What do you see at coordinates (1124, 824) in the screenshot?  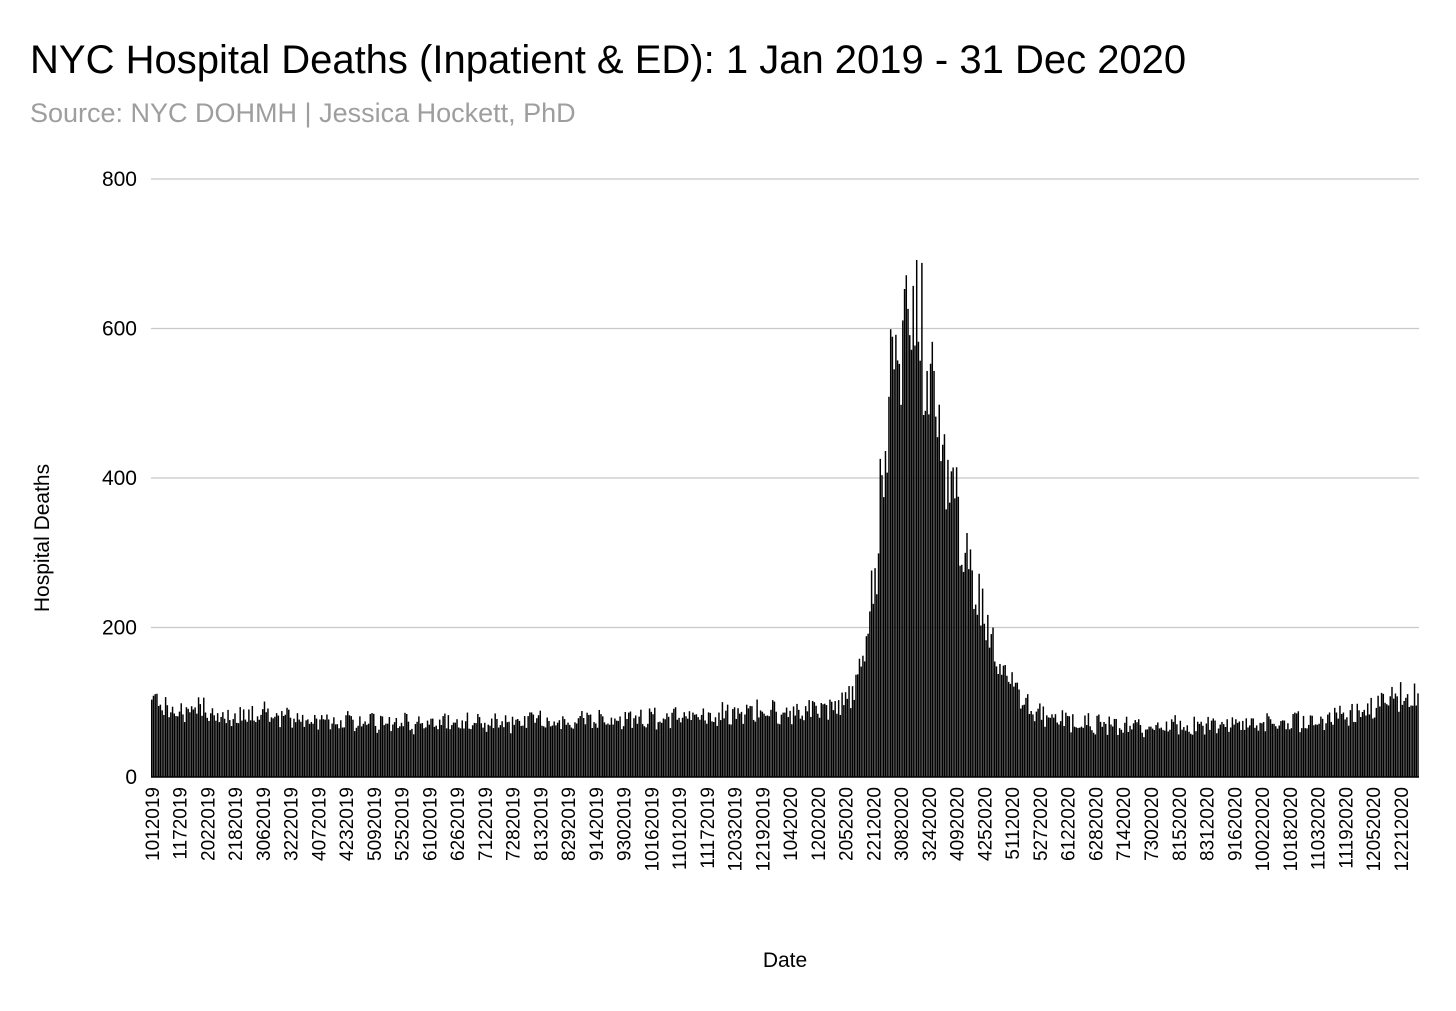 I see `x-tick-label: 7142020` at bounding box center [1124, 824].